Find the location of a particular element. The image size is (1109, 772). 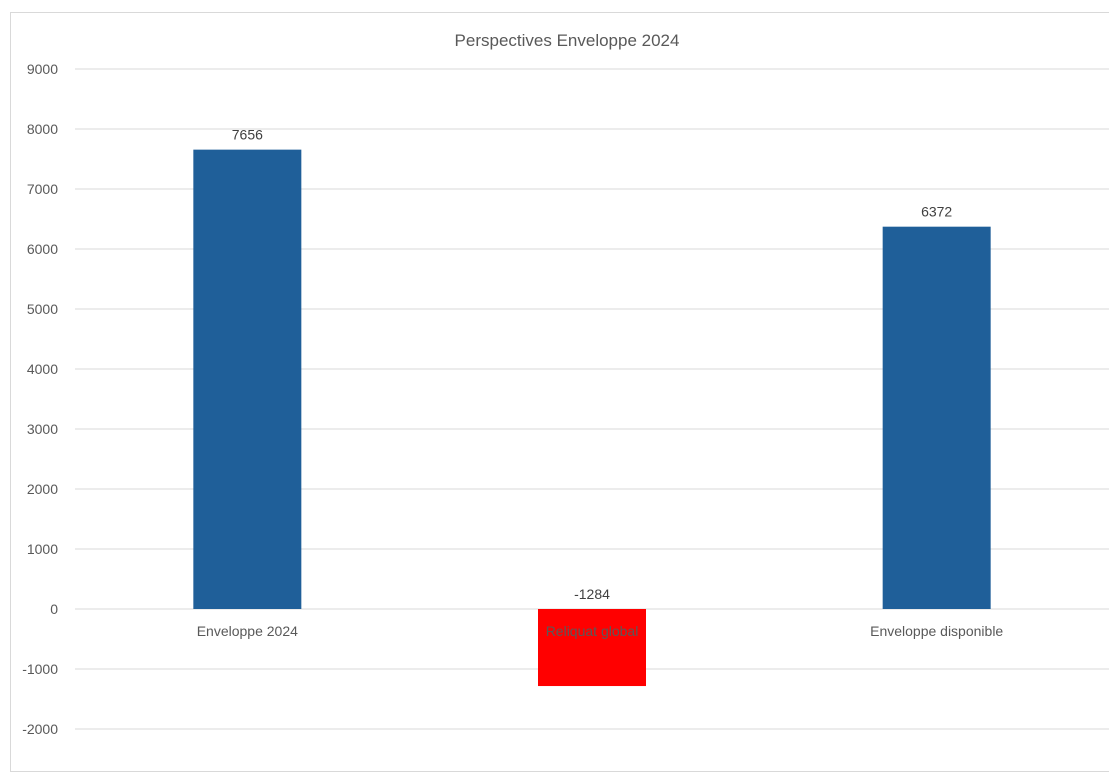

y-tick-label: 7000 is located at coordinates (42, 189).